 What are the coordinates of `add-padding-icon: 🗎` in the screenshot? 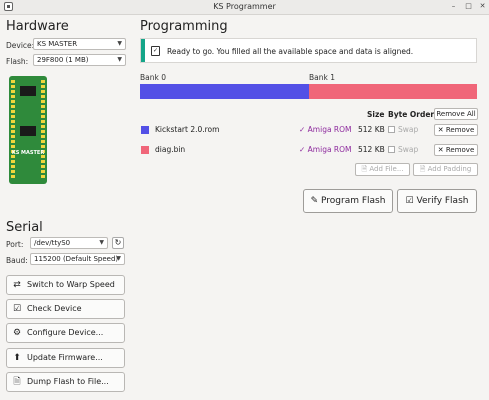 It's located at (422, 169).